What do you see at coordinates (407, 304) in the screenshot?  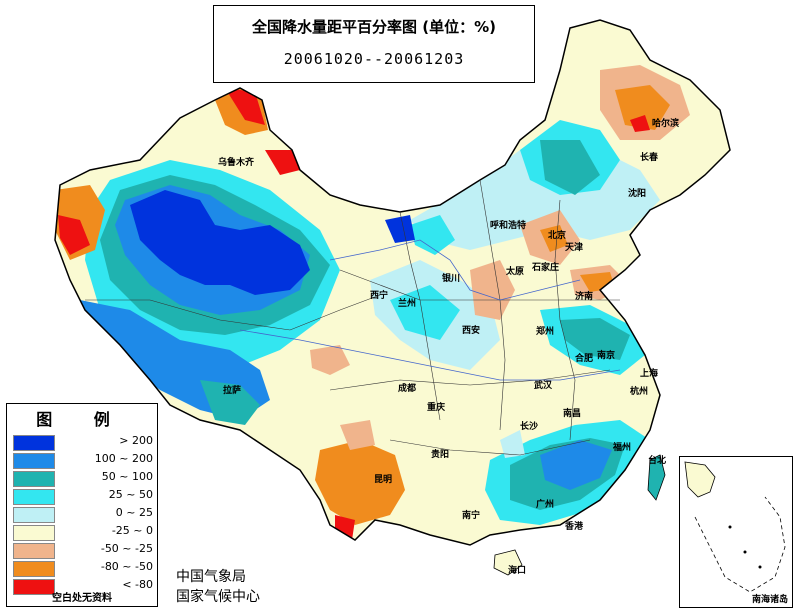 I see `city-label: 兰州` at bounding box center [407, 304].